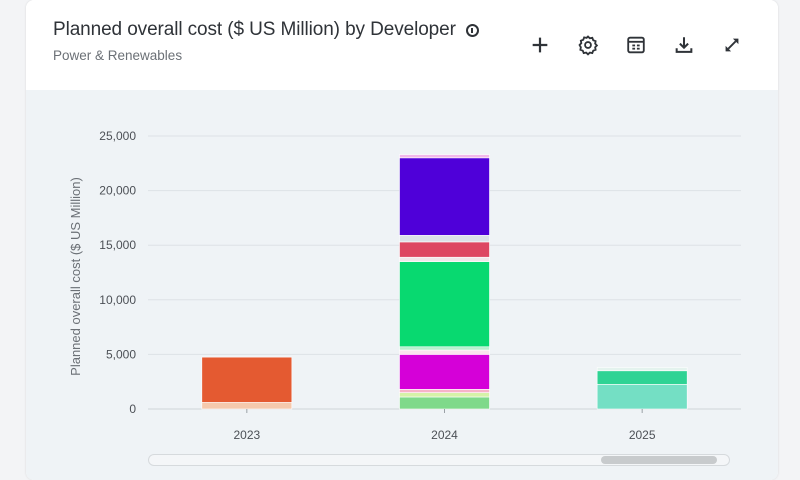  I want to click on table-view-button, so click(636, 45).